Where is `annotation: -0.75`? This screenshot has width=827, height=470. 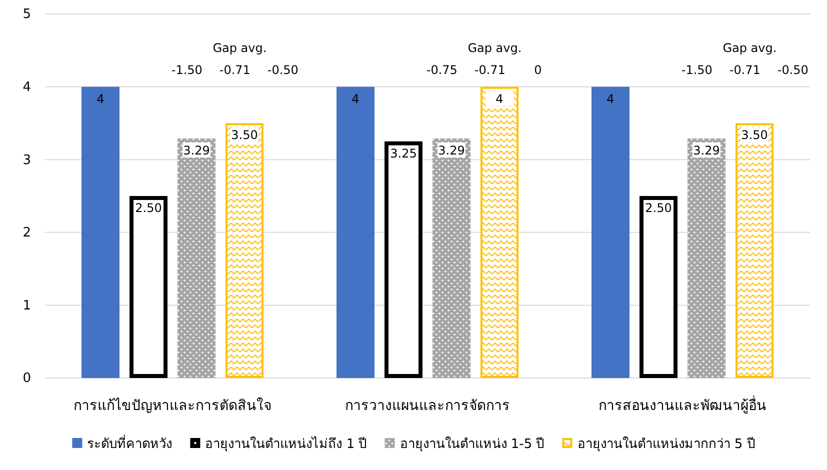 annotation: -0.75 is located at coordinates (442, 70).